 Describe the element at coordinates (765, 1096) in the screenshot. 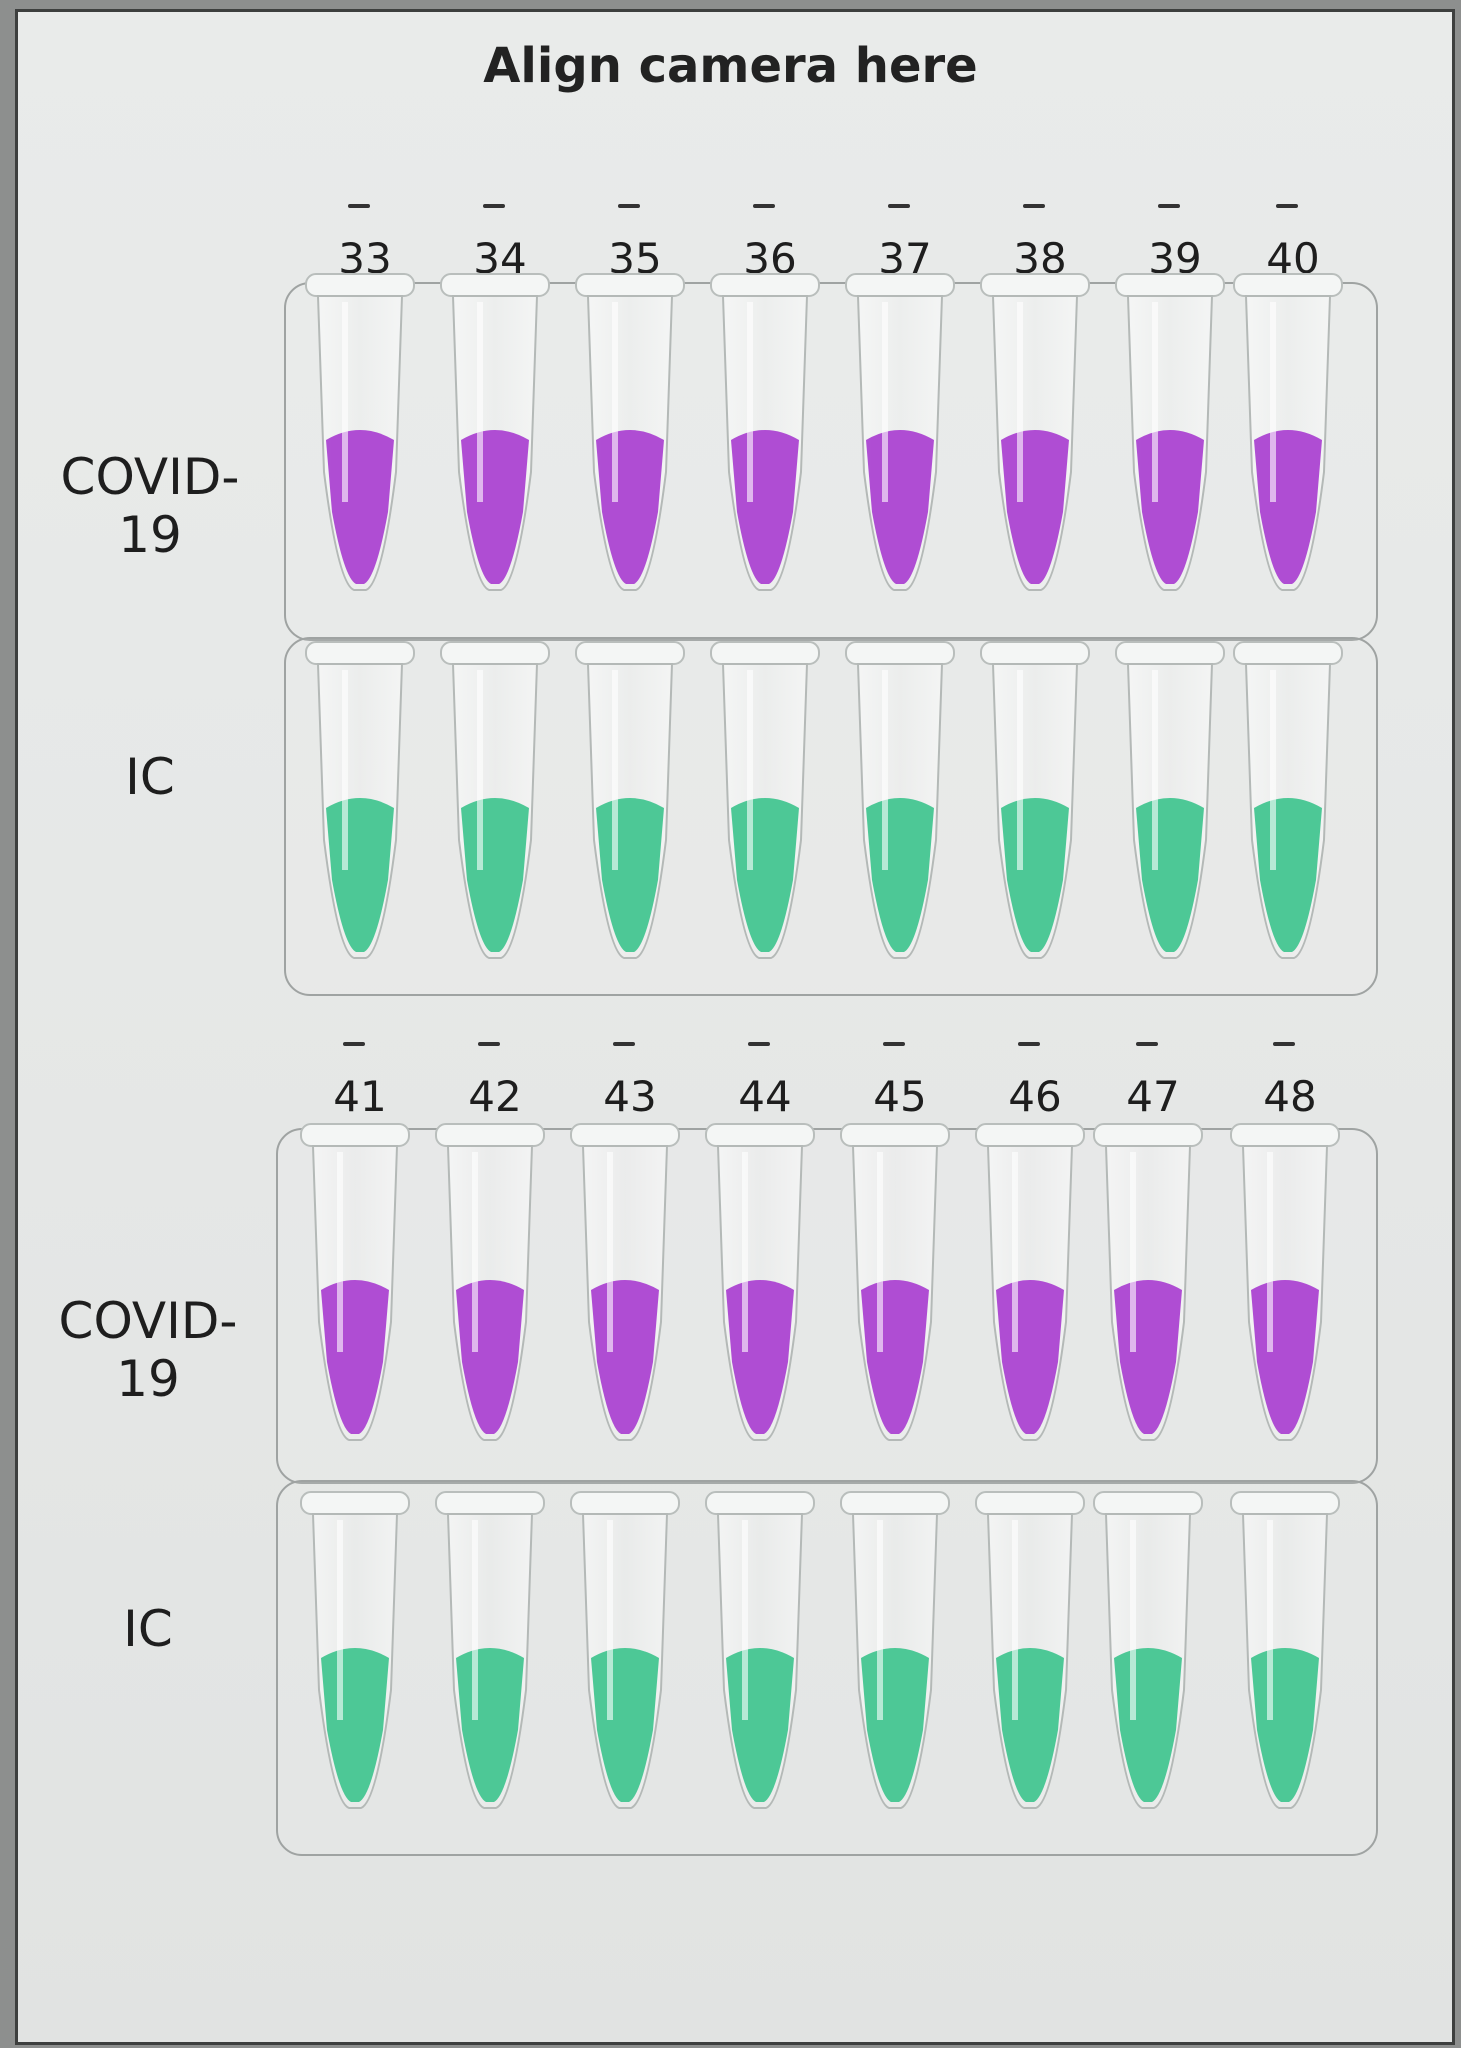

I see `tube-number: 44` at that location.